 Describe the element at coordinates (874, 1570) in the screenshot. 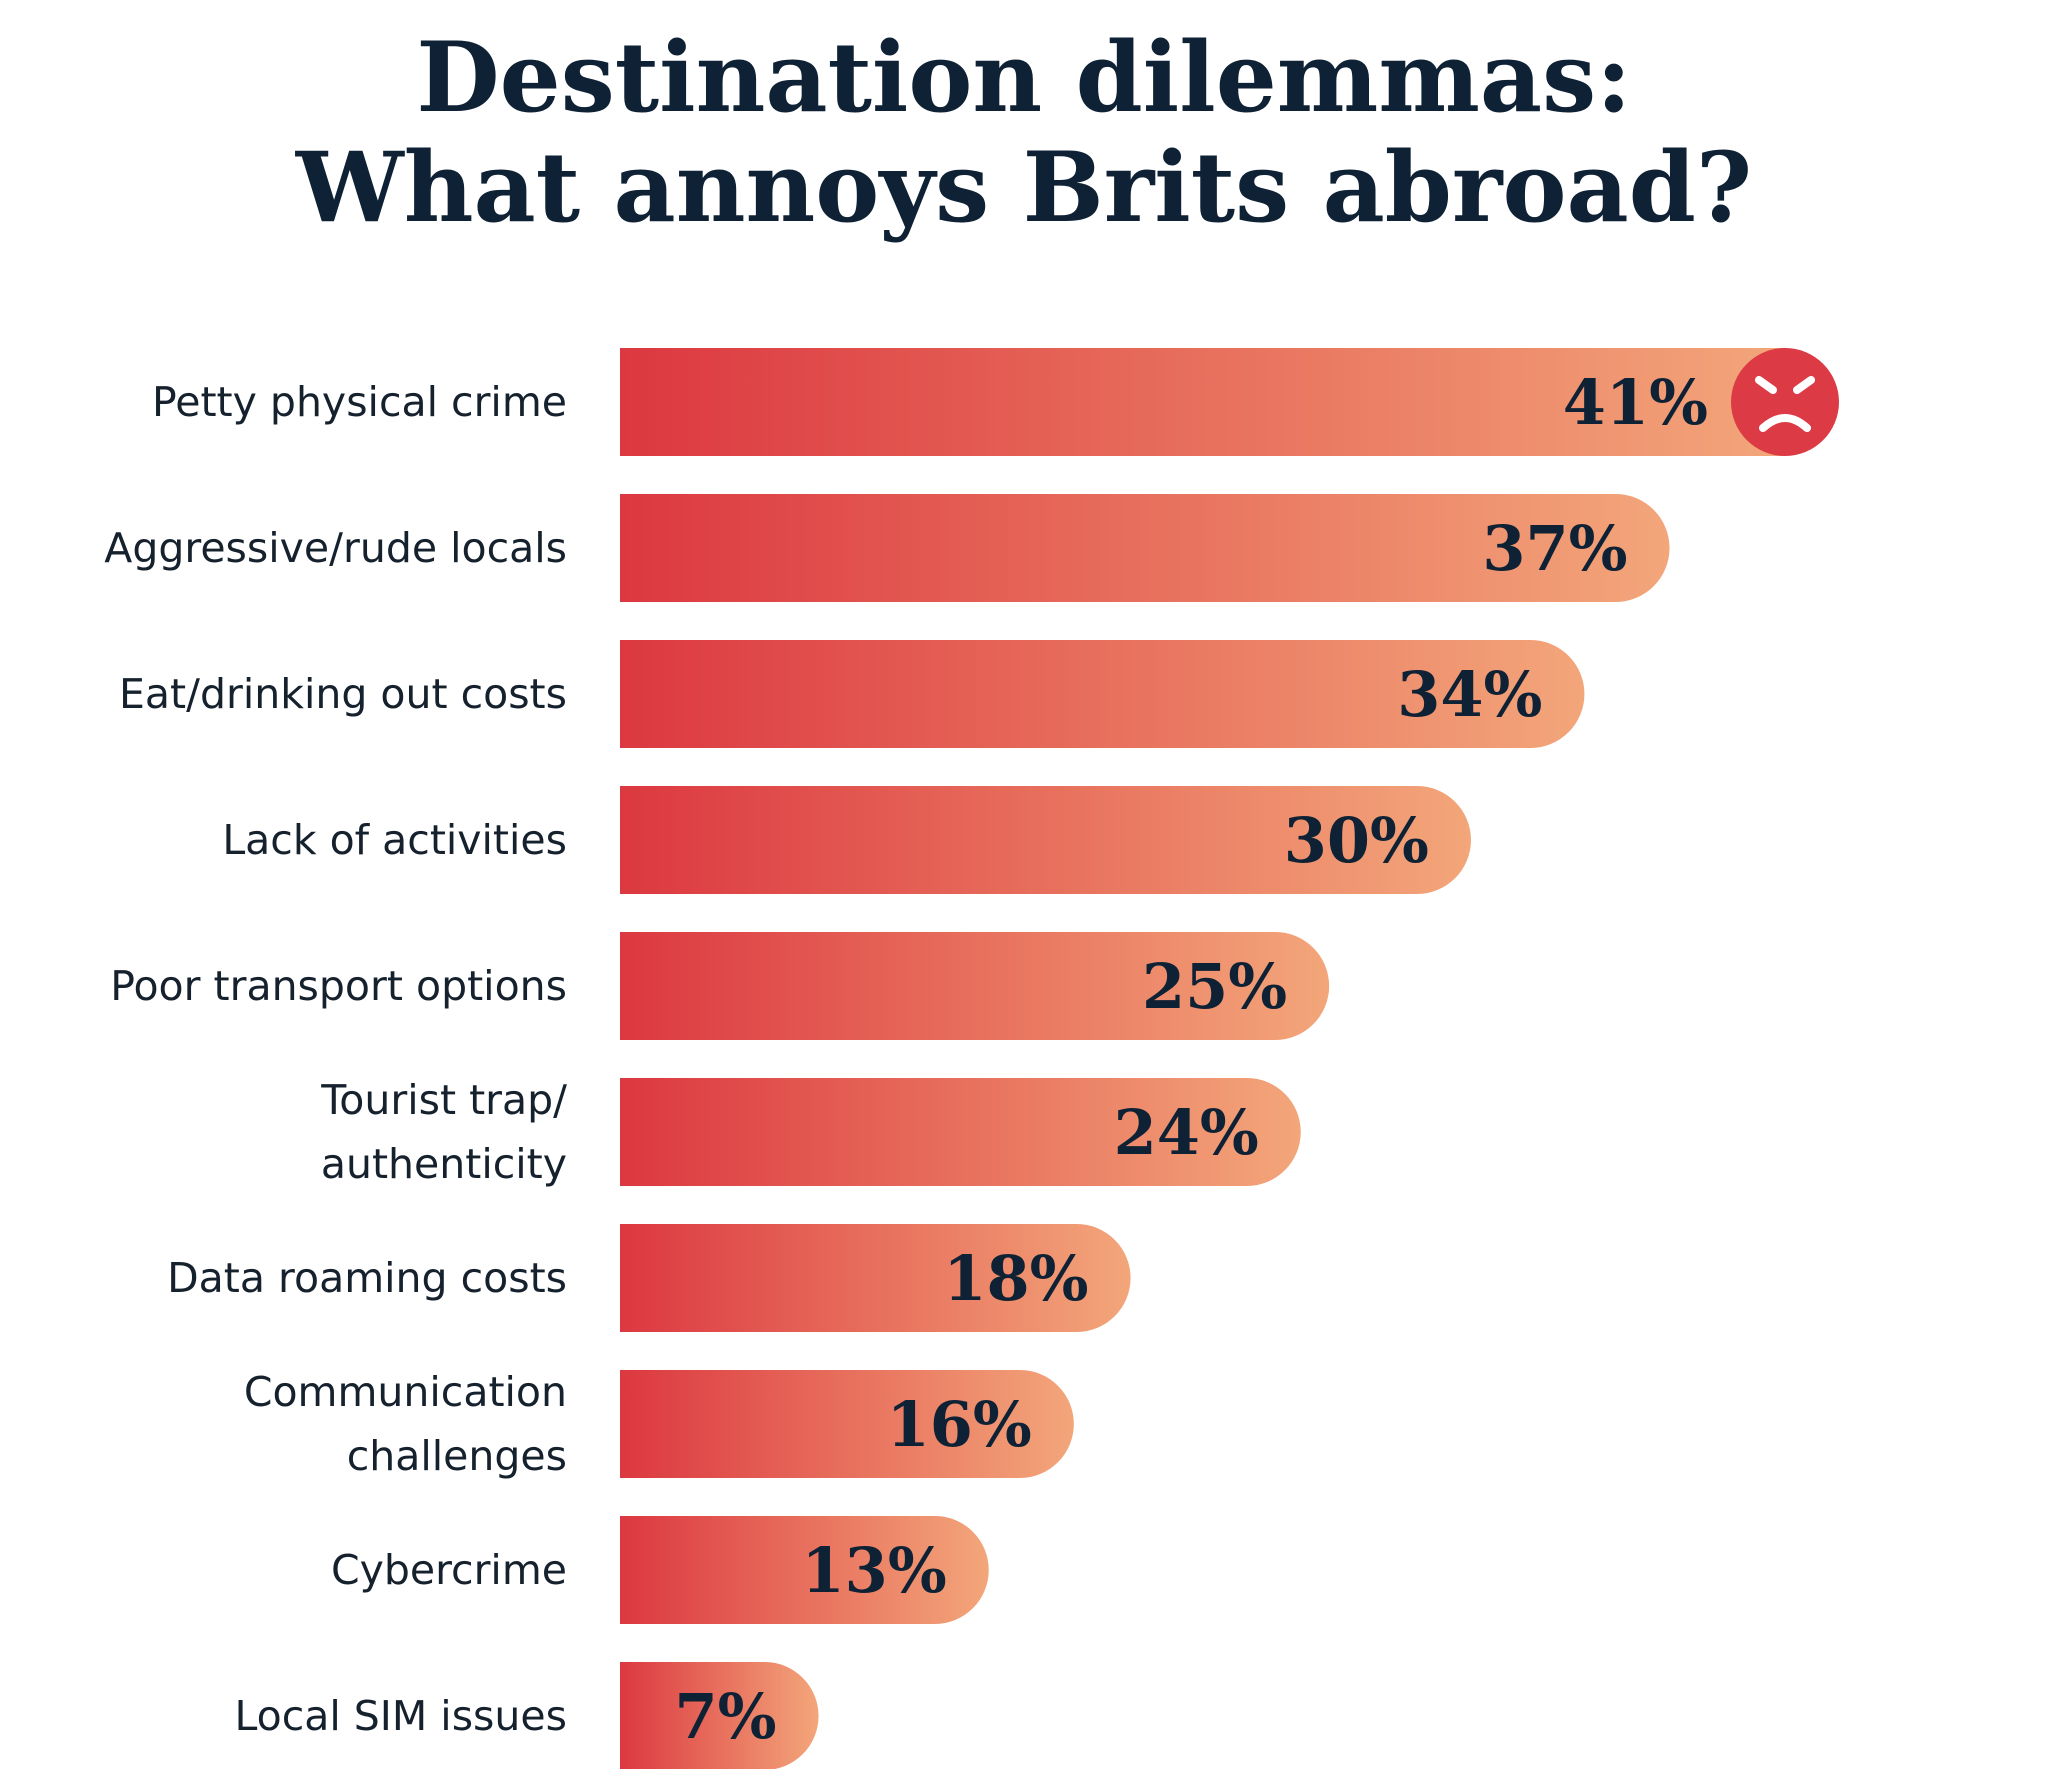

I see `bar-value-label: 13%` at that location.